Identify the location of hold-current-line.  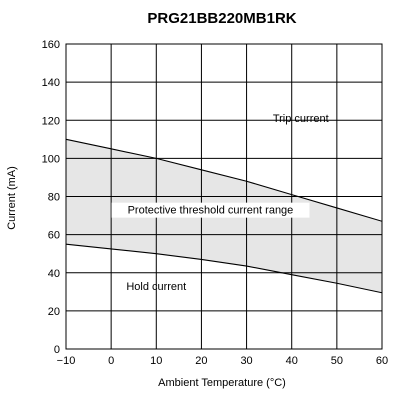
(224, 268).